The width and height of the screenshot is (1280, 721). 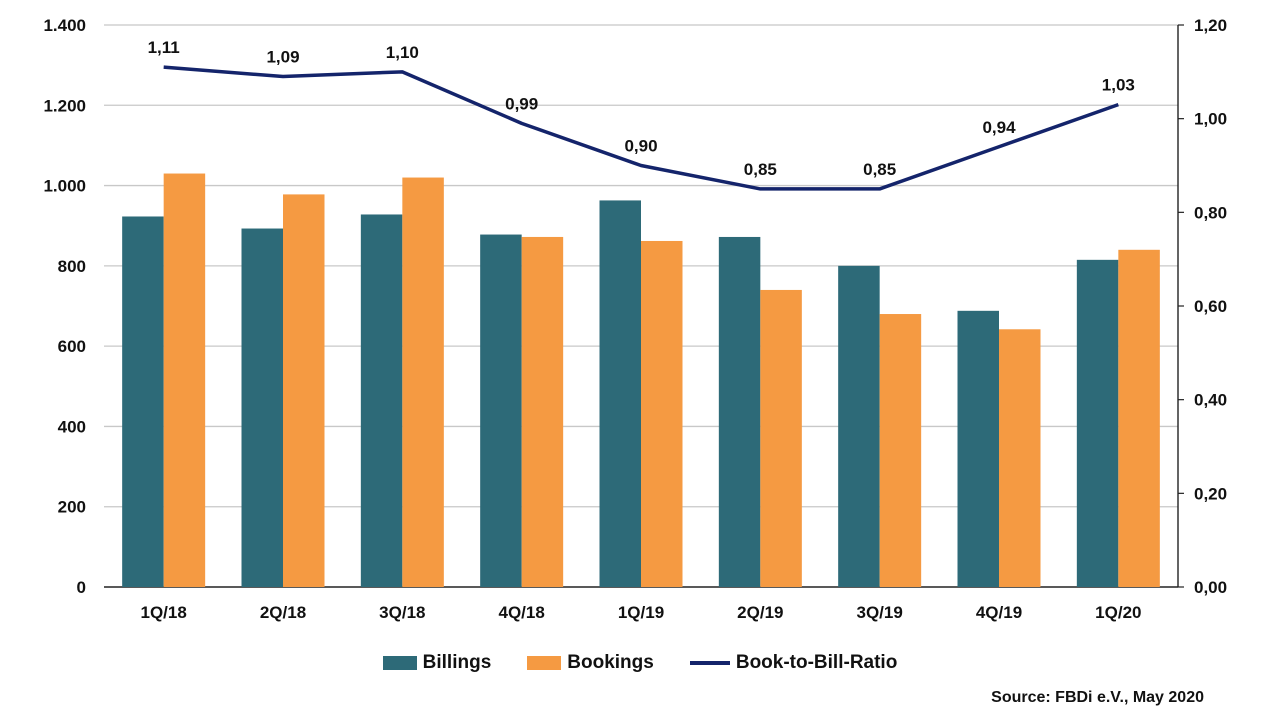 What do you see at coordinates (1210, 212) in the screenshot?
I see `y-right-tick-label: 0,80` at bounding box center [1210, 212].